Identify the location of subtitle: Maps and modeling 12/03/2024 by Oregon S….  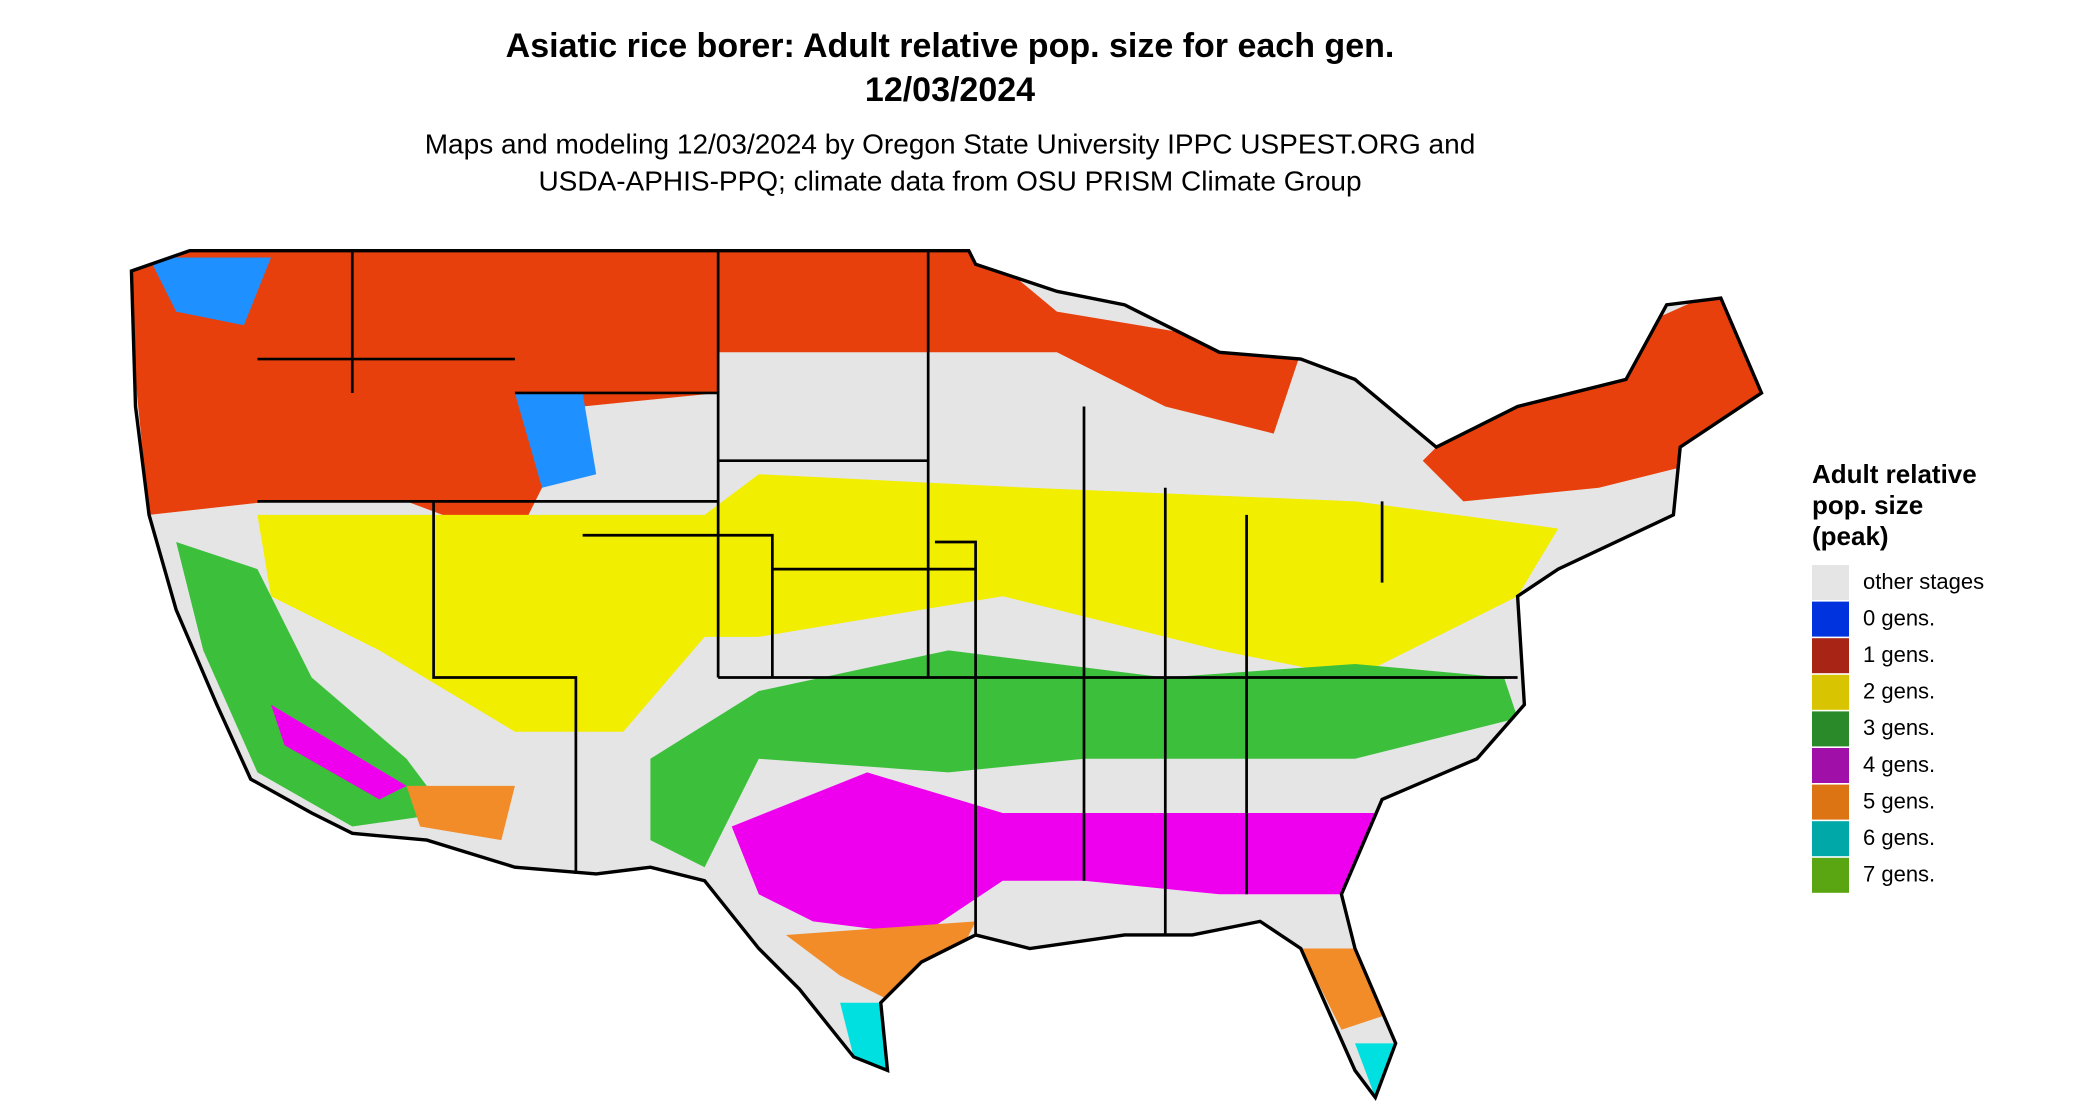
(950, 143).